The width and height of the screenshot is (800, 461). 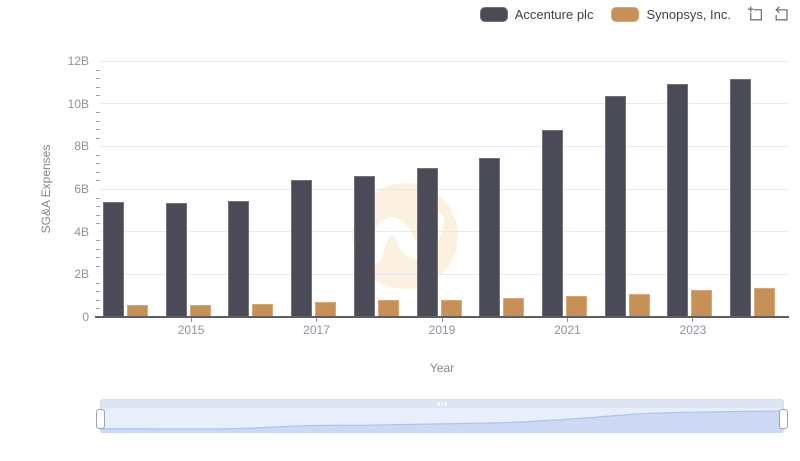 I want to click on bar-accenture-2016, so click(x=239, y=258).